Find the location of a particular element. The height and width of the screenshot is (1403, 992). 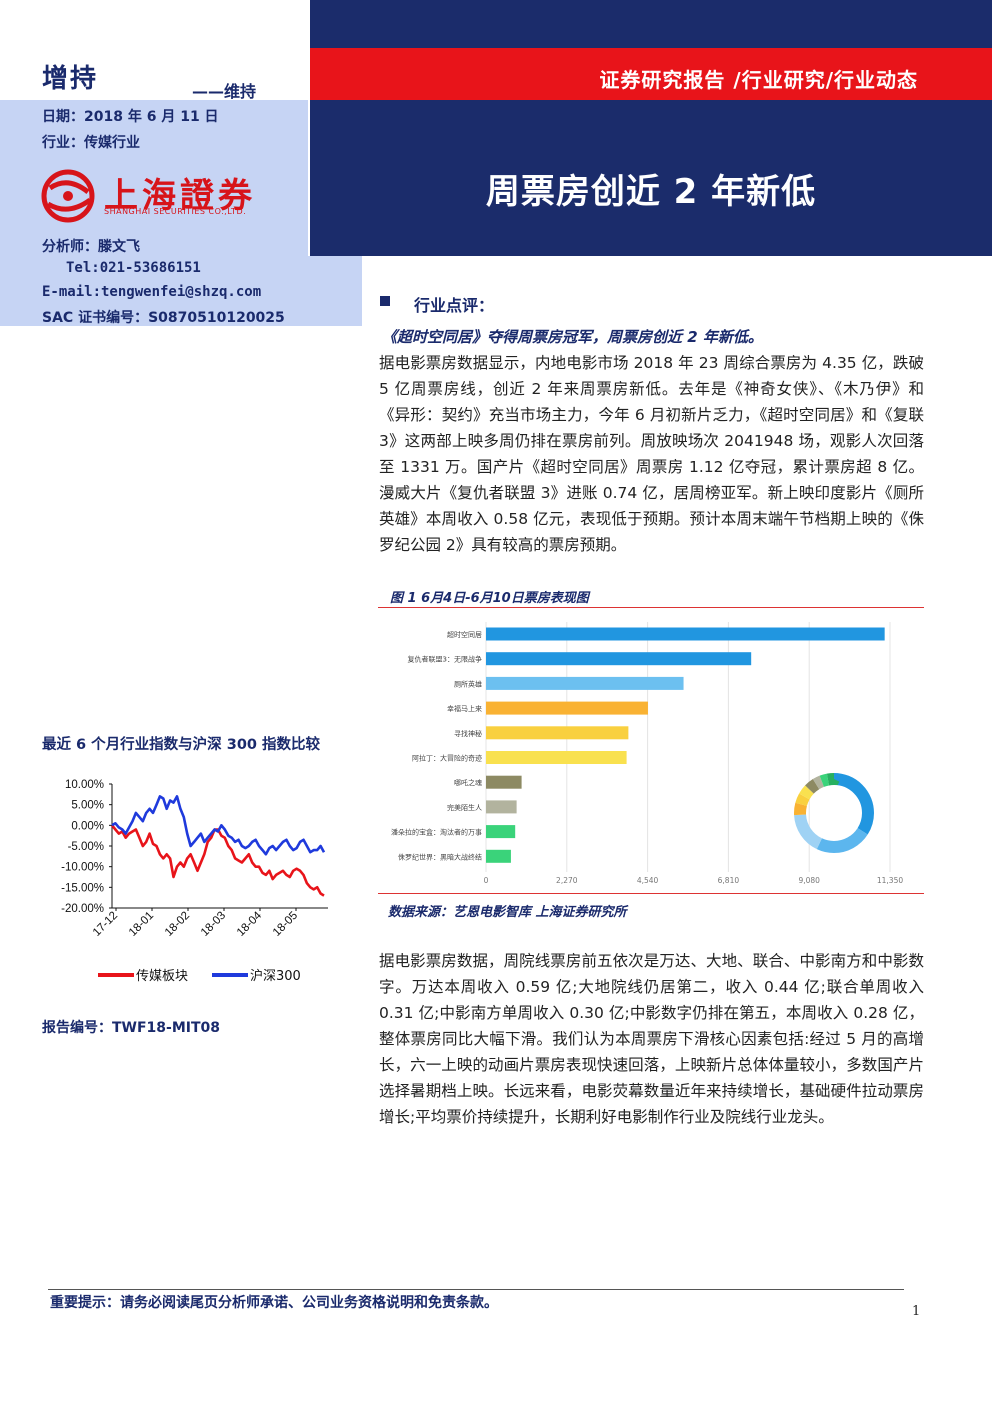

report-number: 报告编号：TWF18-MIT08 is located at coordinates (131, 1028).